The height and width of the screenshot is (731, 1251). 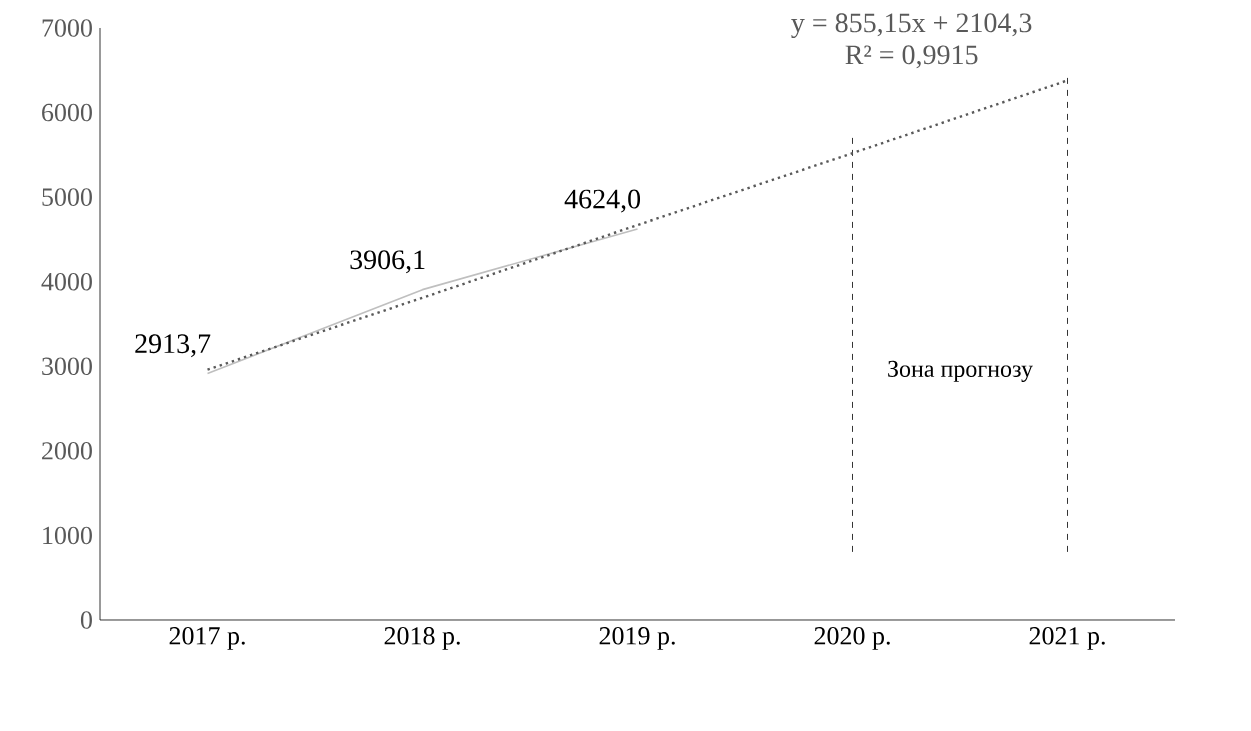 I want to click on y-tick-label: 3000, so click(x=67, y=366).